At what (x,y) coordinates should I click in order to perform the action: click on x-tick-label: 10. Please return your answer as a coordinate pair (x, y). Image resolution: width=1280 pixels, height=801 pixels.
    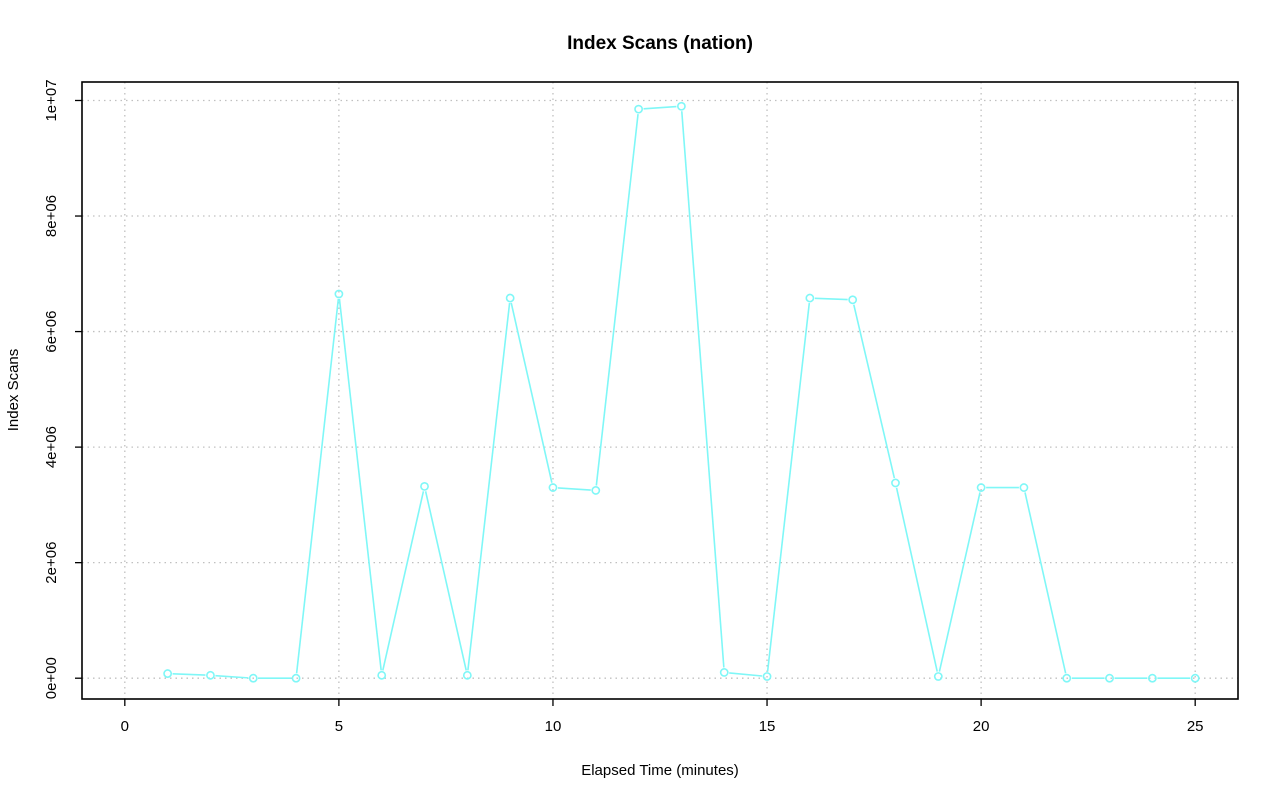
    Looking at the image, I should click on (553, 726).